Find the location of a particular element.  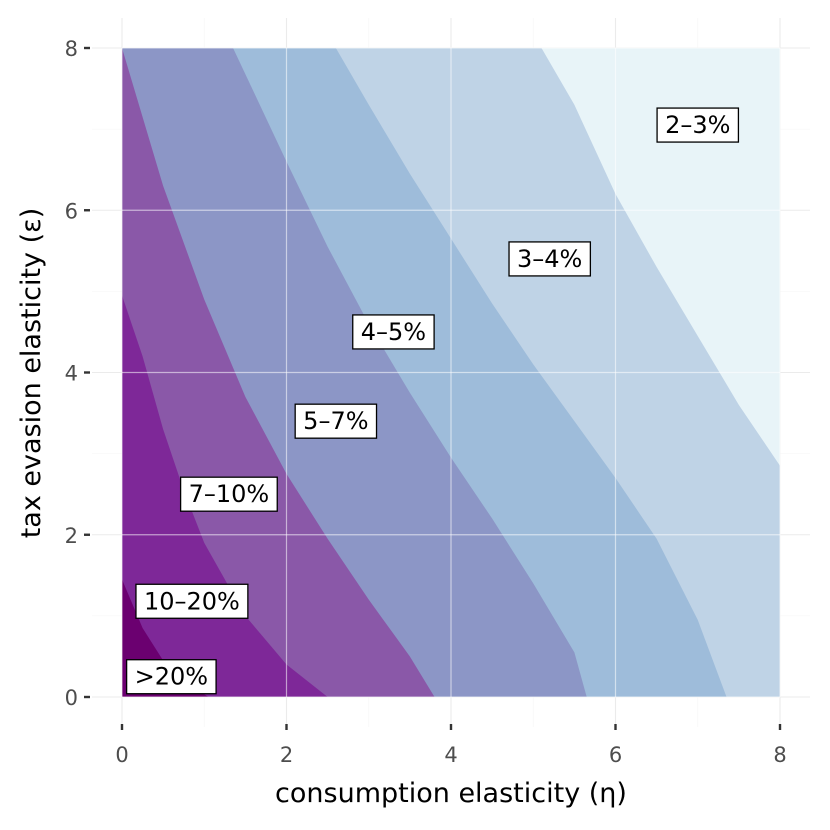

y-tick-label: 6 is located at coordinates (71, 211).